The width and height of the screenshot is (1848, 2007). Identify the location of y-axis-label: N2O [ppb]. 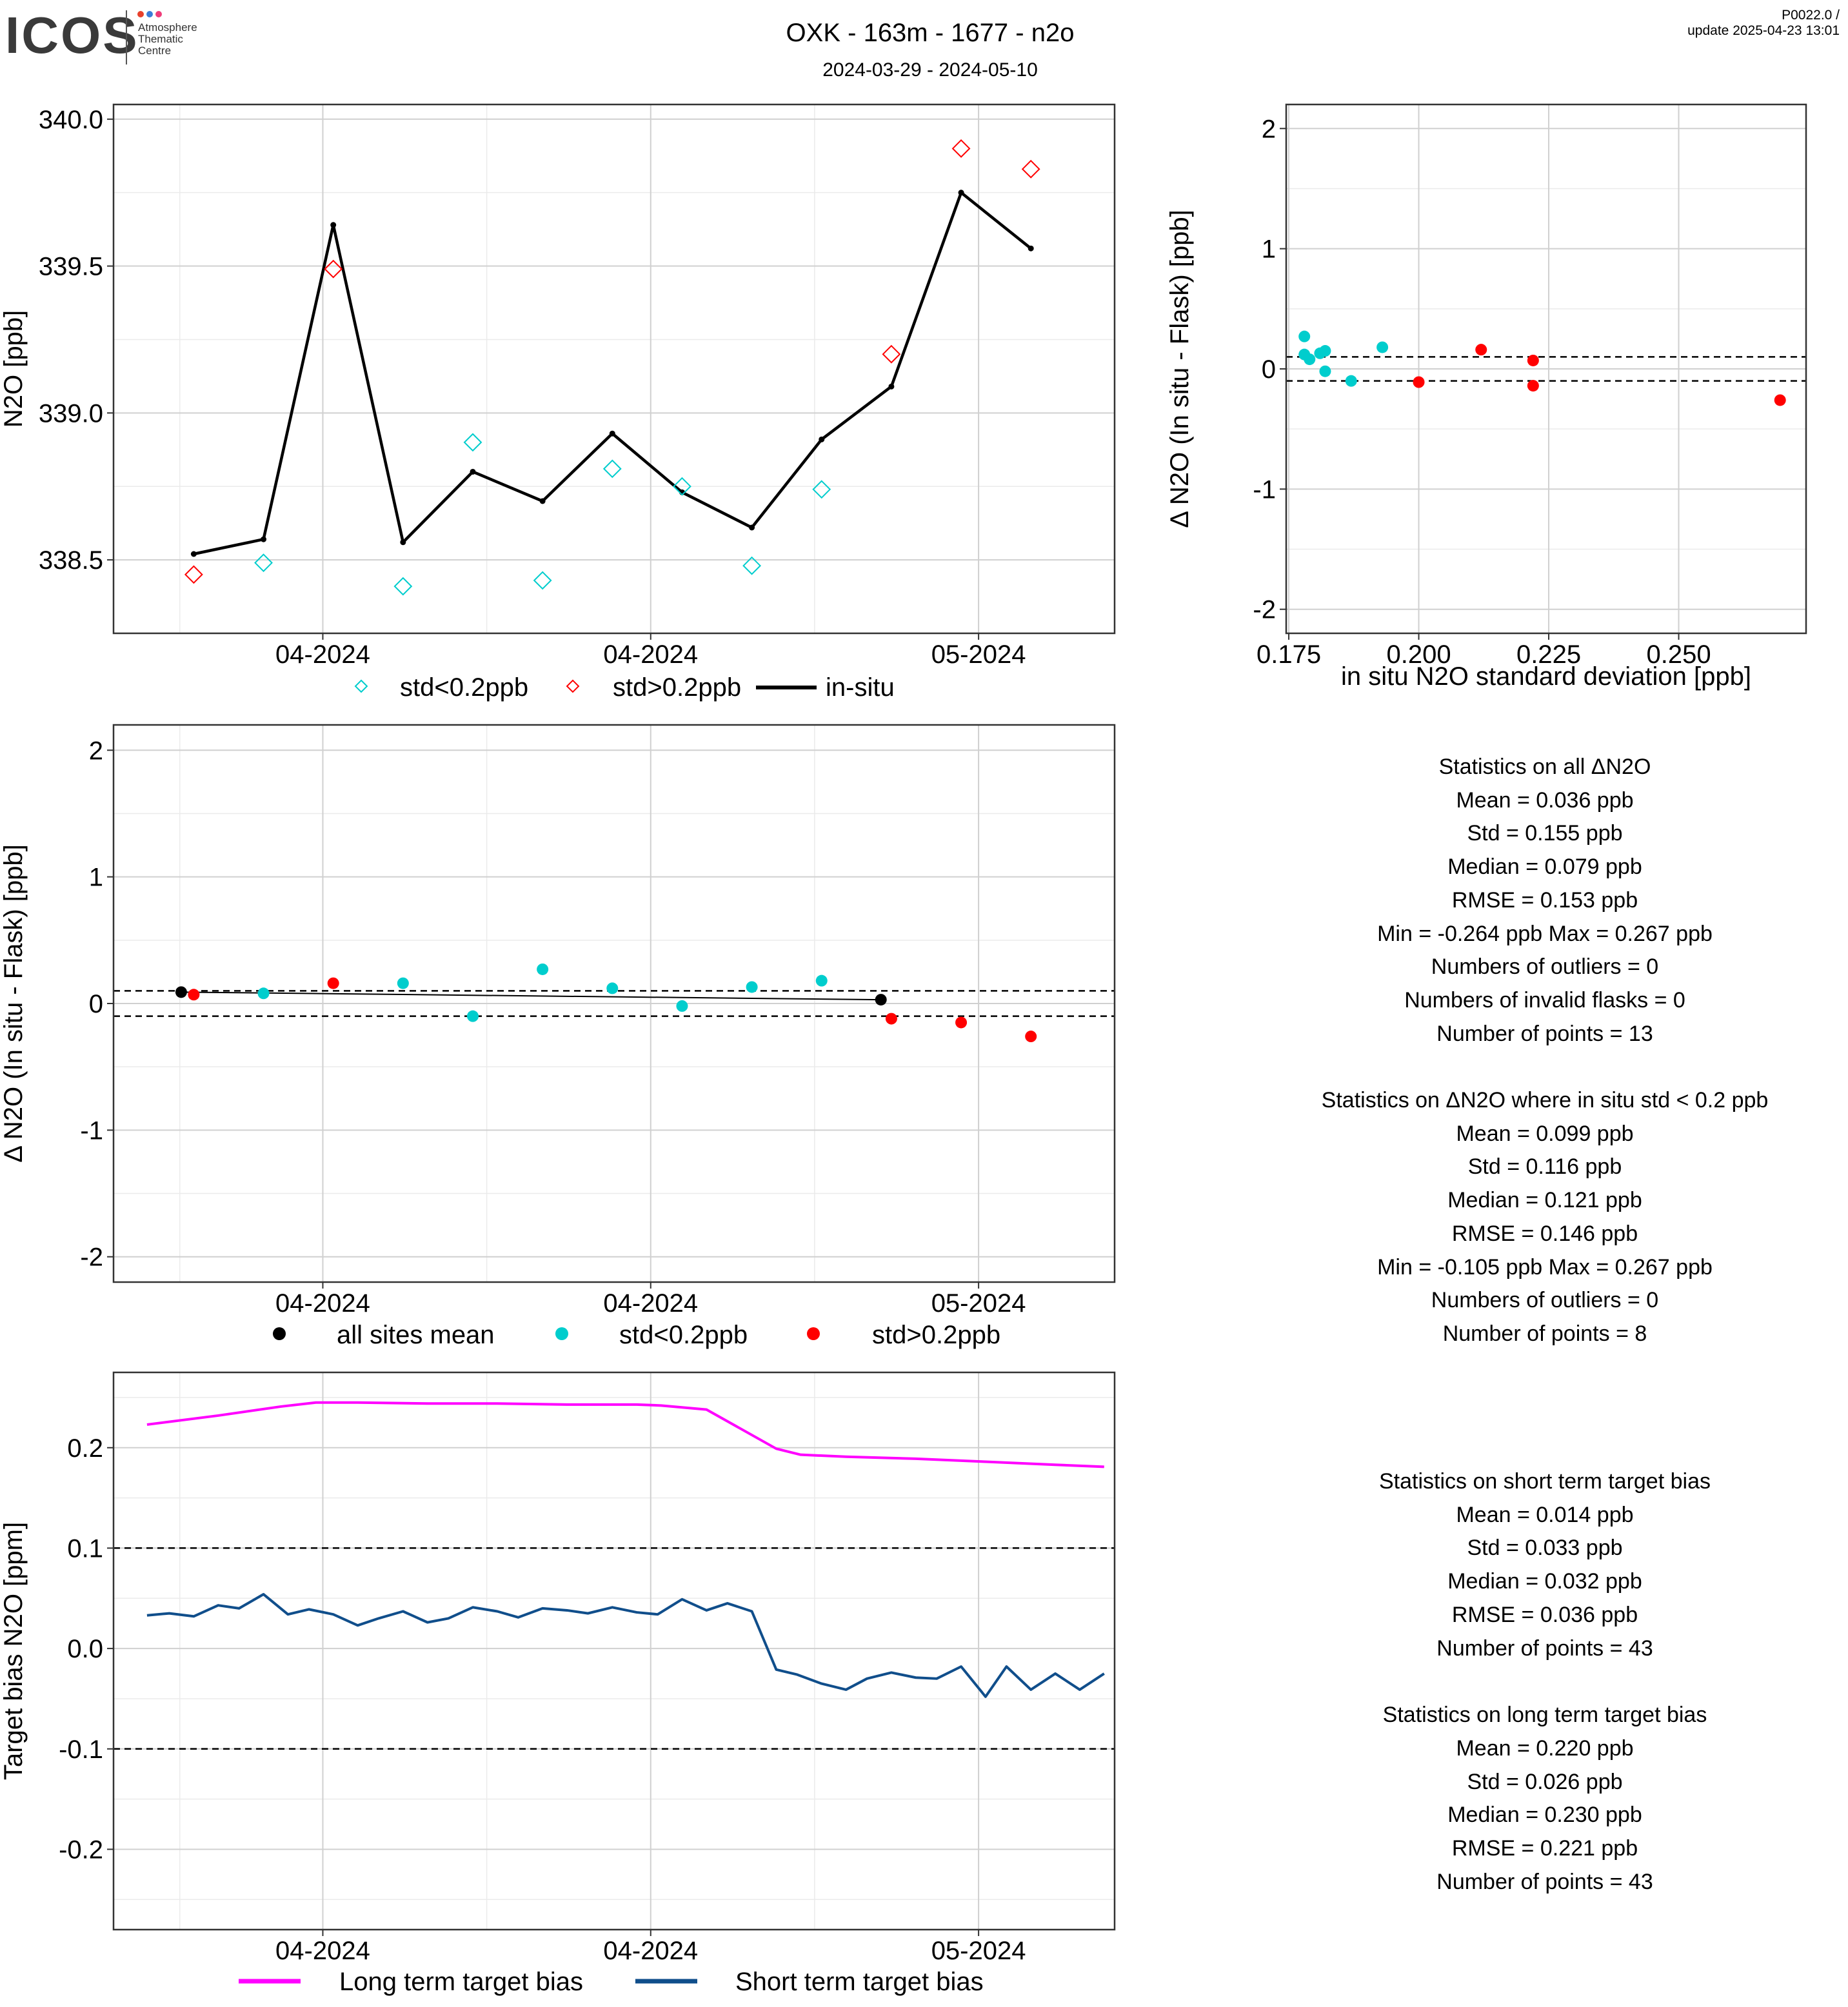
(14, 369).